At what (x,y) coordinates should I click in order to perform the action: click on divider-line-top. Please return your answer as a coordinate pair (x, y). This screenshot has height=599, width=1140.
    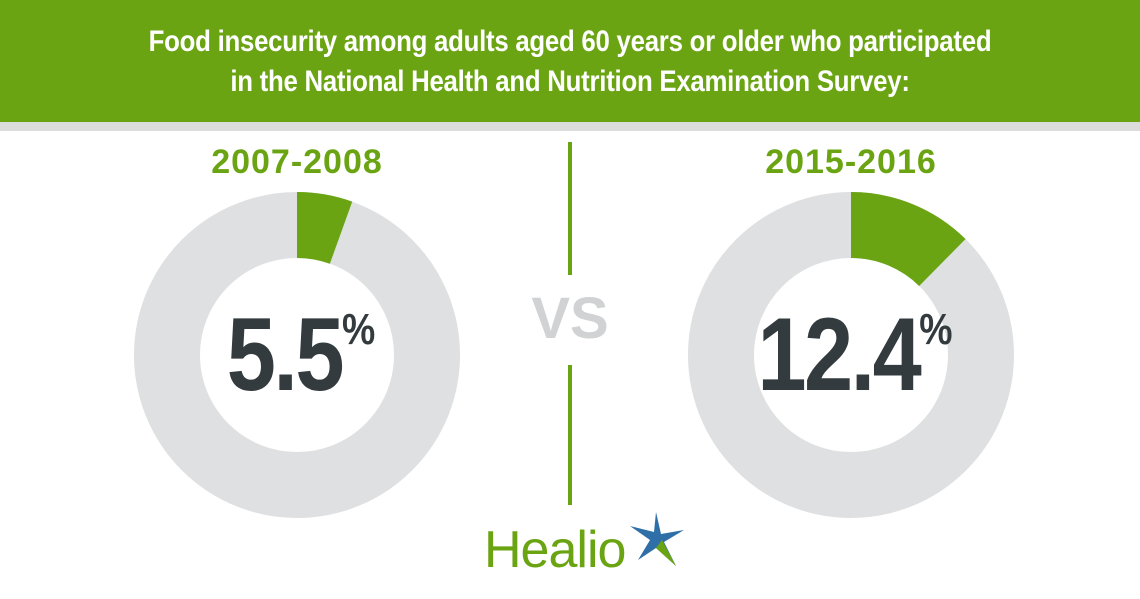
    Looking at the image, I should click on (570, 208).